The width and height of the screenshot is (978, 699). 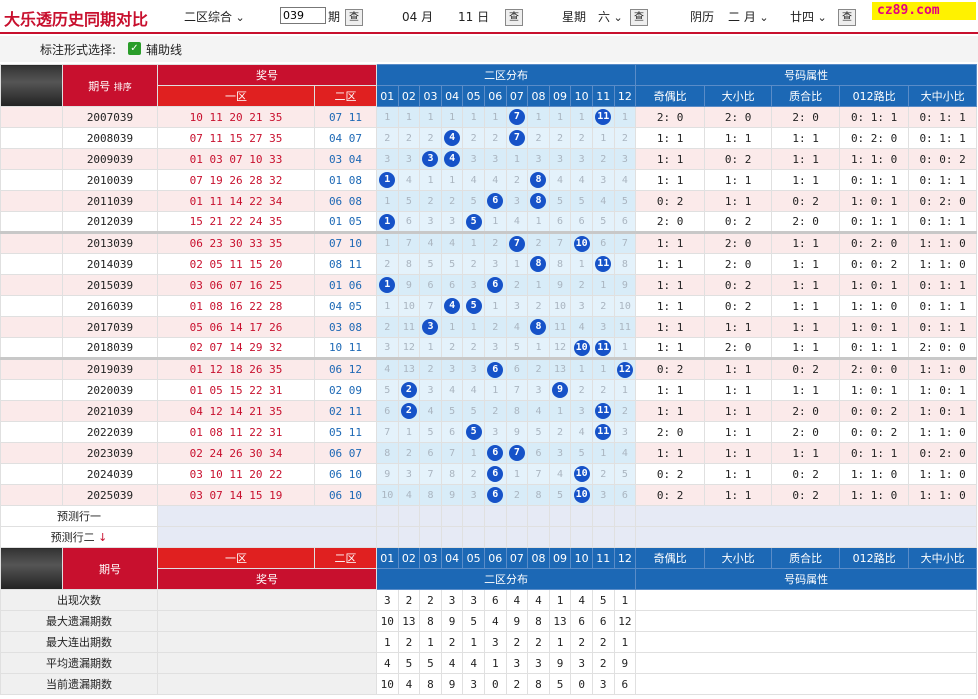 What do you see at coordinates (847, 17) in the screenshot?
I see `query-button-4: 查` at bounding box center [847, 17].